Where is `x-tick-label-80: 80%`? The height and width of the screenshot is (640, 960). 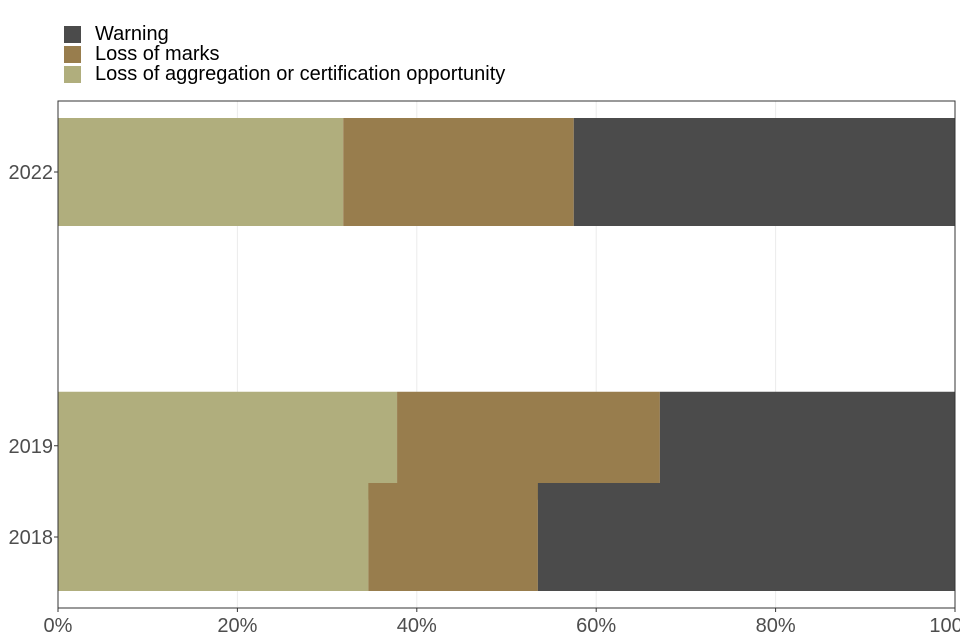
x-tick-label-80: 80% is located at coordinates (776, 626).